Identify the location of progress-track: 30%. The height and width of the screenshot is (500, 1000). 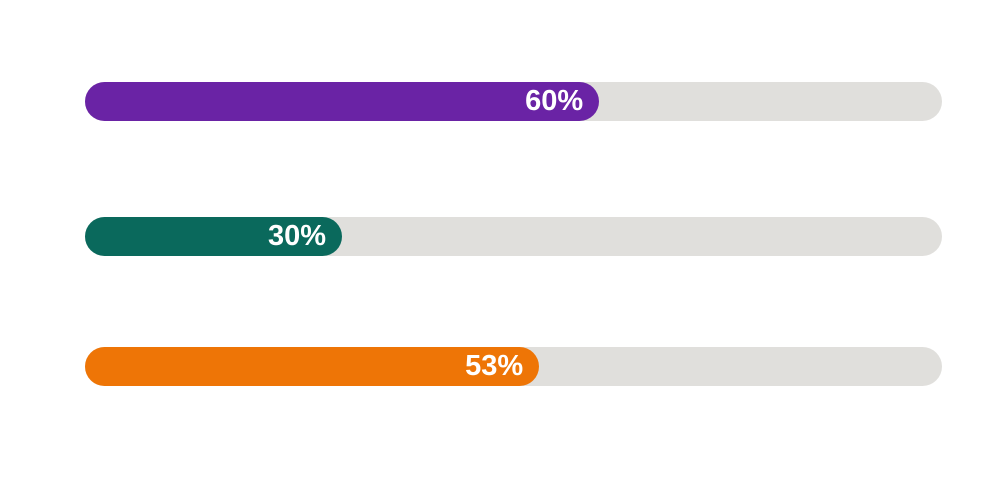
(513, 236).